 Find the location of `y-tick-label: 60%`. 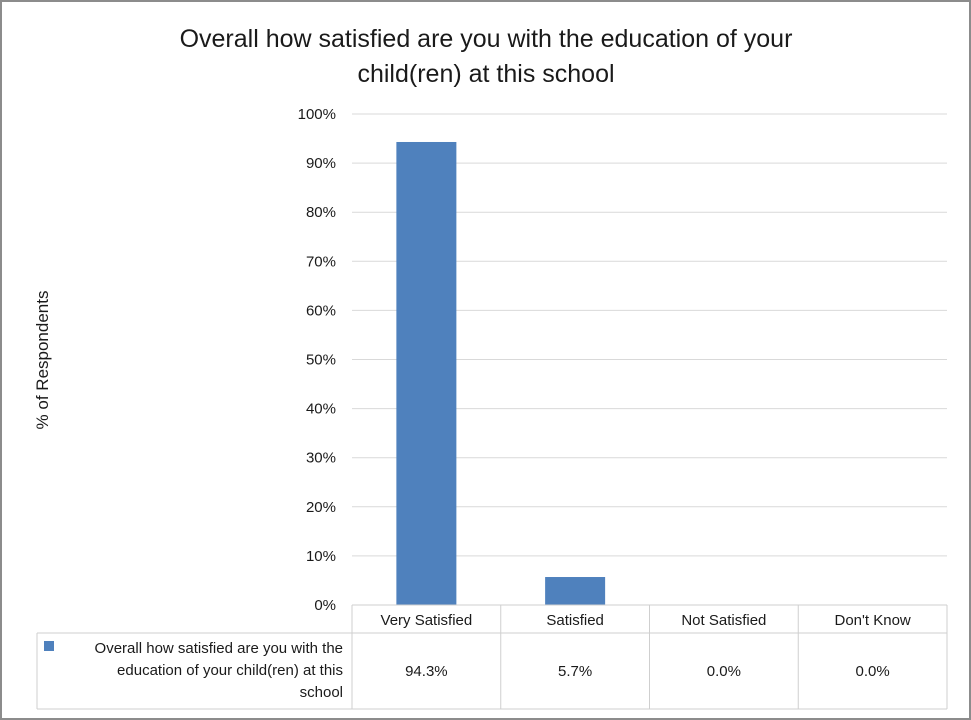

y-tick-label: 60% is located at coordinates (321, 310).